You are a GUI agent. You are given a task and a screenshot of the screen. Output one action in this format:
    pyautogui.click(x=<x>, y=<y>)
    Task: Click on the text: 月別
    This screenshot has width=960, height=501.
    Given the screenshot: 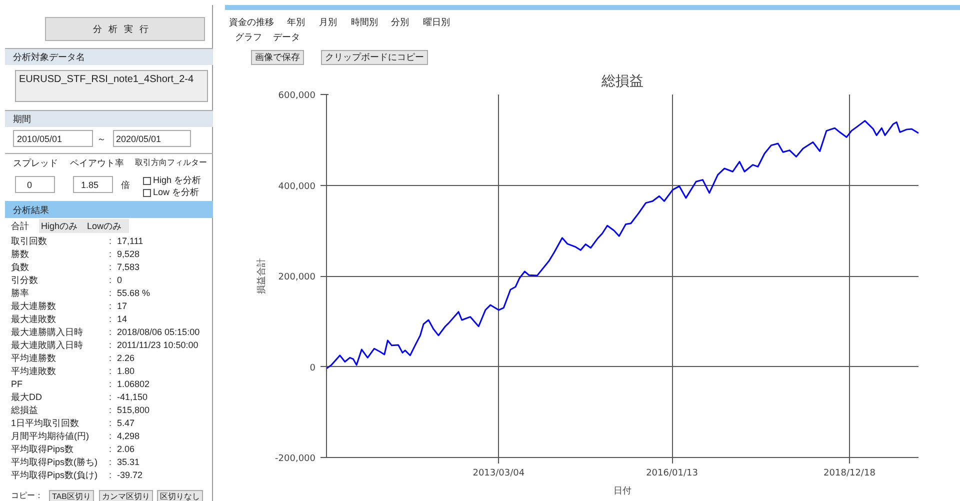 What is the action you would take?
    pyautogui.click(x=328, y=22)
    